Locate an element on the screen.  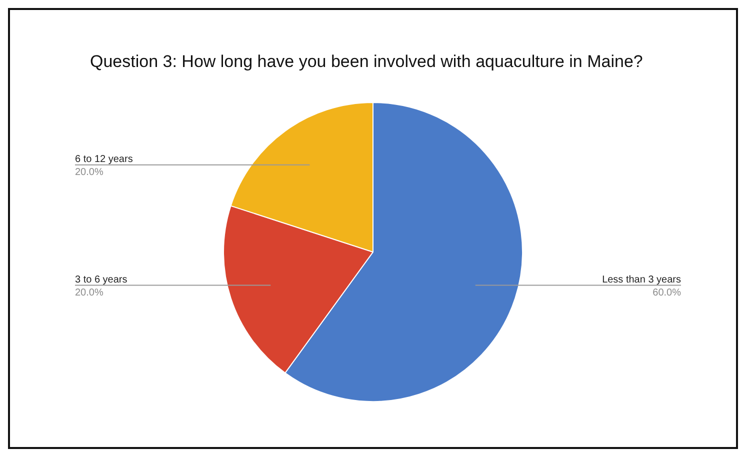
slice-label: Less than 3 years is located at coordinates (641, 280).